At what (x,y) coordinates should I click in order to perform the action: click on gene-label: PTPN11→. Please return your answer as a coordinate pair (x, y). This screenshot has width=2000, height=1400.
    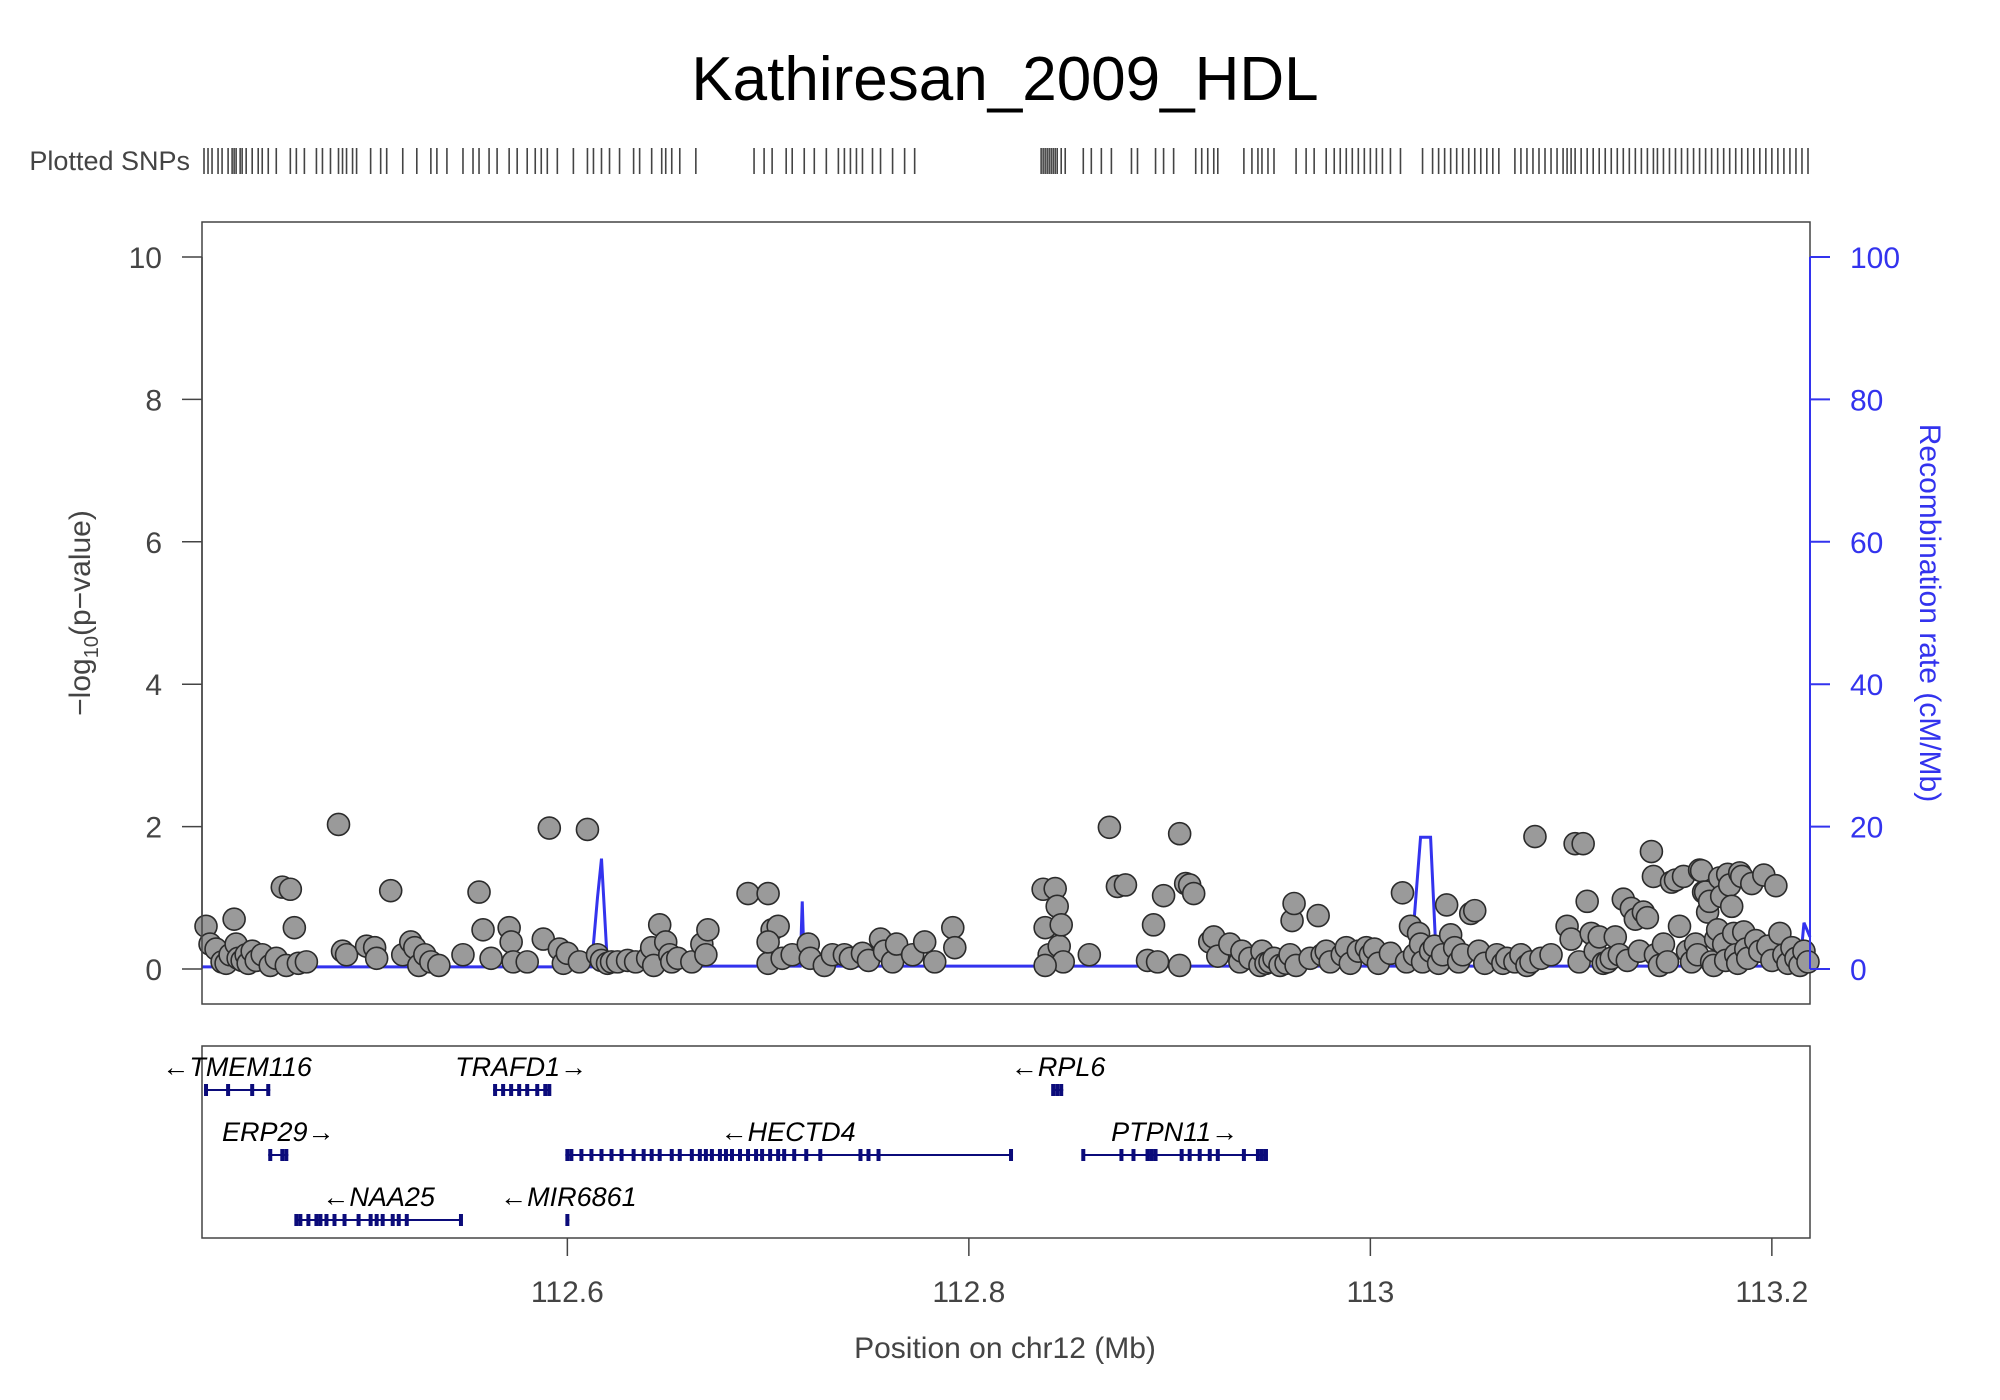
    Looking at the image, I should click on (1174, 1132).